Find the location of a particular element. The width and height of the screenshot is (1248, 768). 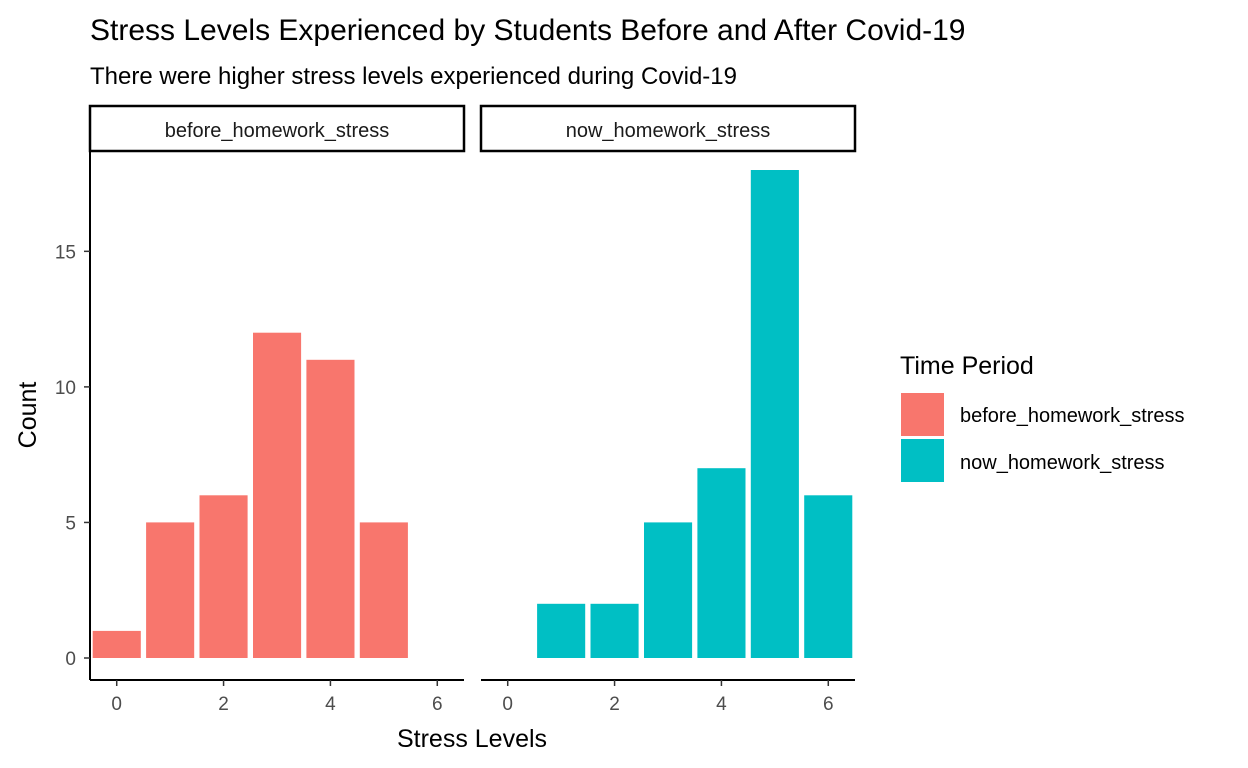

bar-before-x4 is located at coordinates (330, 508).